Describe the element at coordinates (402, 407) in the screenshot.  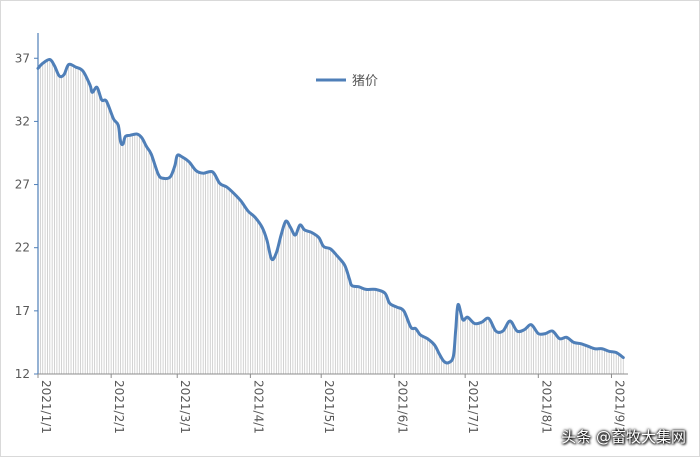
I see `x-tick-label: 2021/6/1` at that location.